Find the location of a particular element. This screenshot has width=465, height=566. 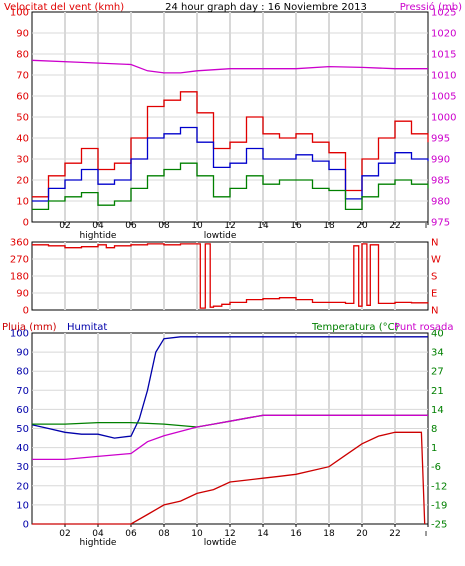

series-wind_avg is located at coordinates (230, 164).